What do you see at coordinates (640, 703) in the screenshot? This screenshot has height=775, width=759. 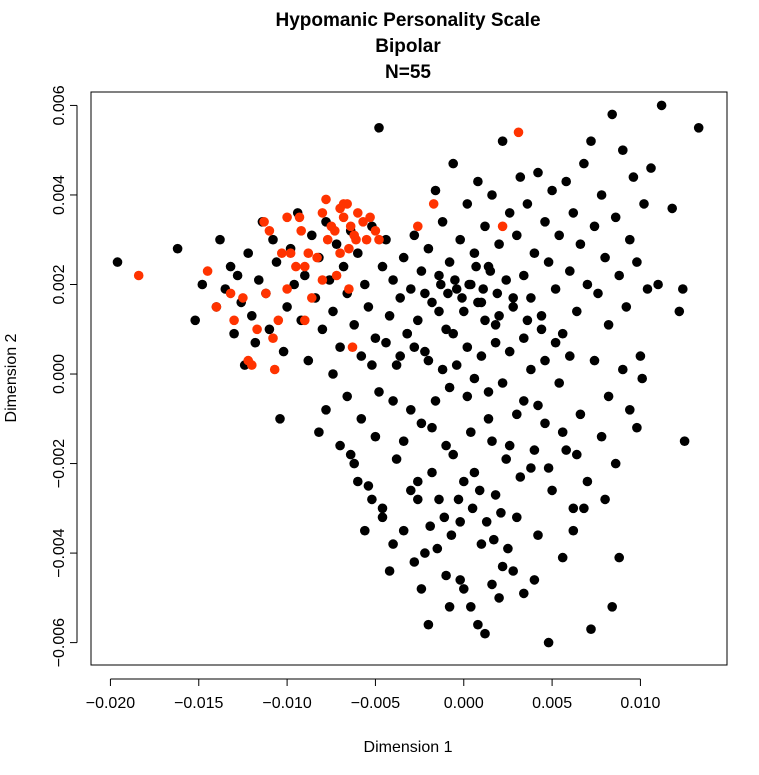 I see `x-tick-label: 0.010` at bounding box center [640, 703].